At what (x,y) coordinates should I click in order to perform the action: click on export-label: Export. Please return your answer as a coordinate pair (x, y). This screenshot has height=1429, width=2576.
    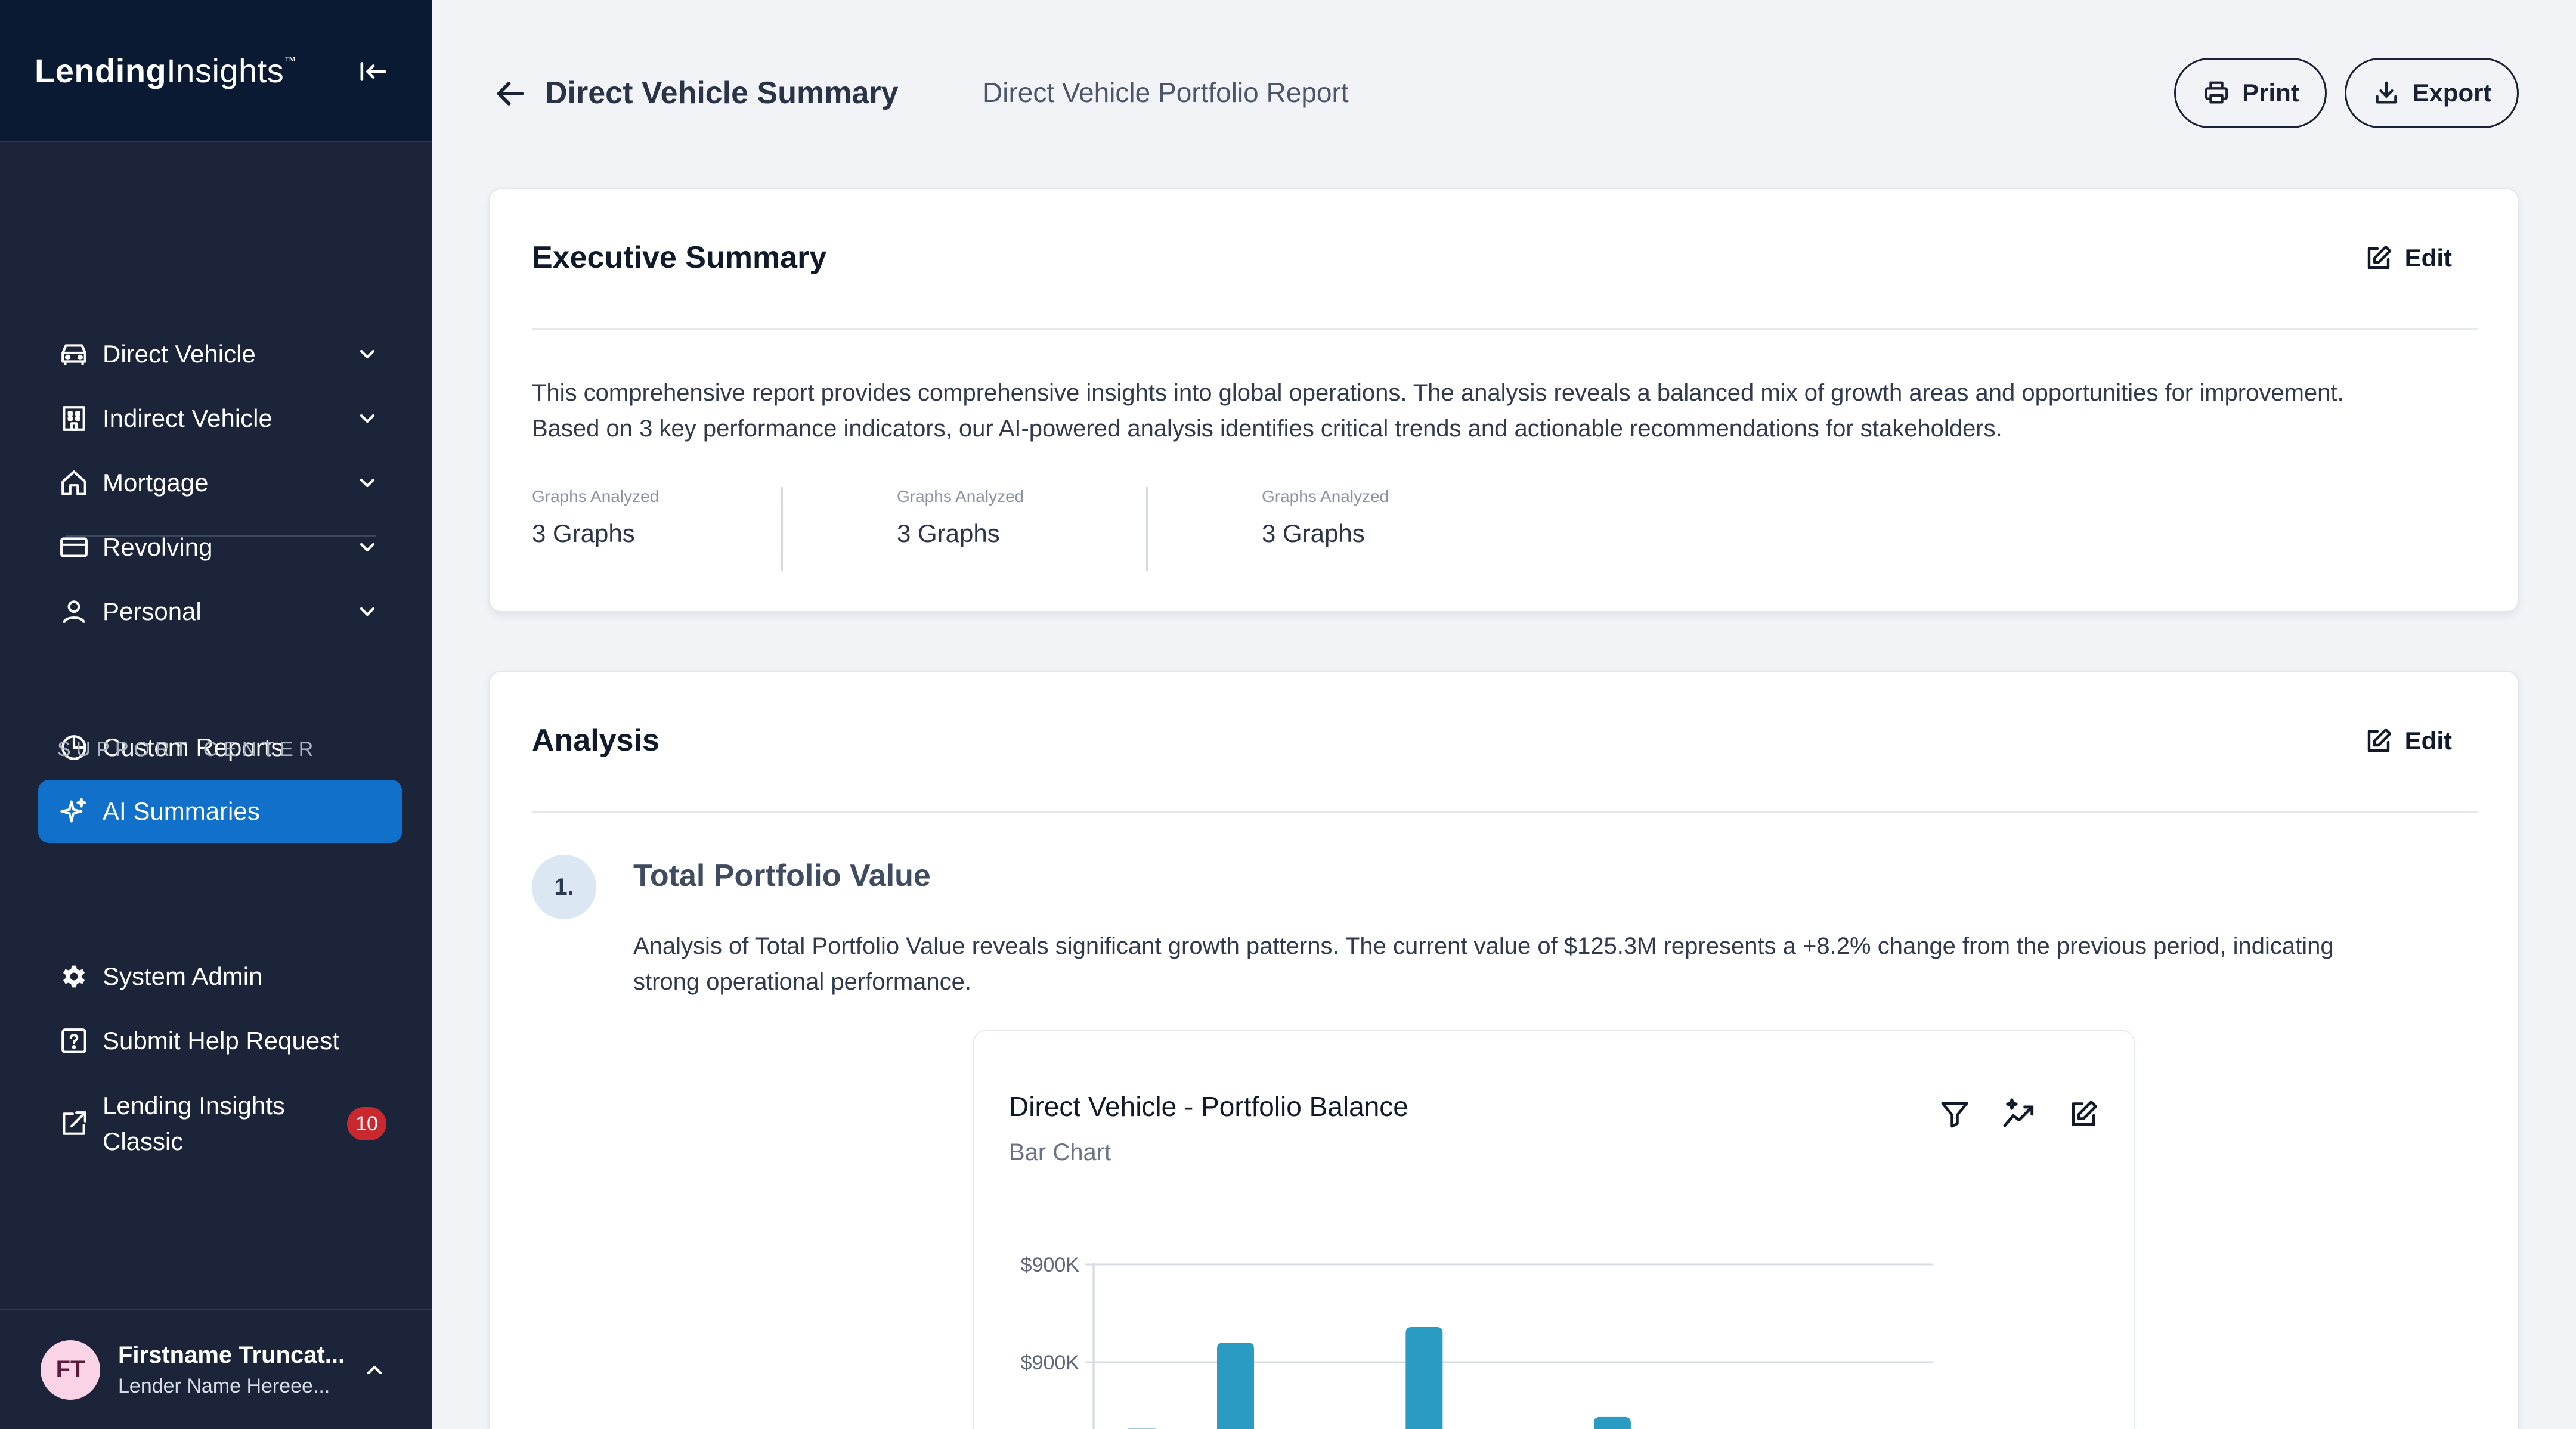
    Looking at the image, I should click on (2452, 93).